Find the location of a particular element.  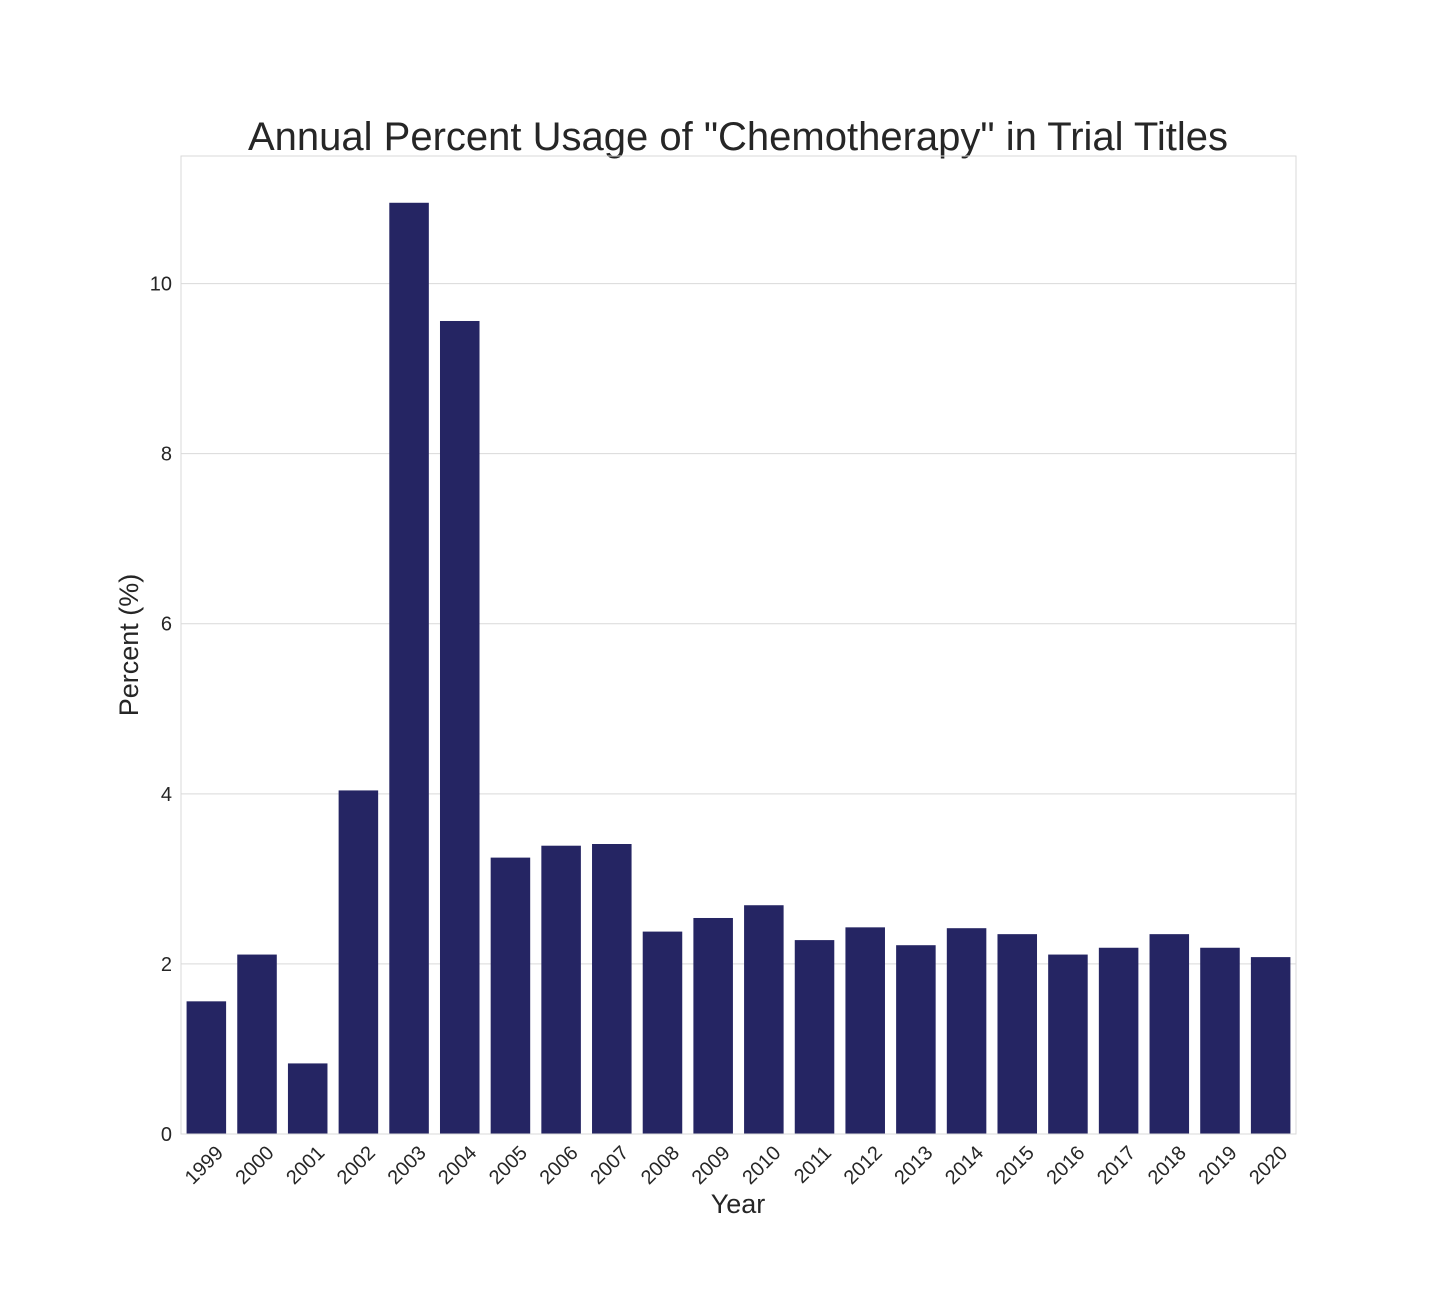

x-tick-label: 2001 is located at coordinates (305, 1165).